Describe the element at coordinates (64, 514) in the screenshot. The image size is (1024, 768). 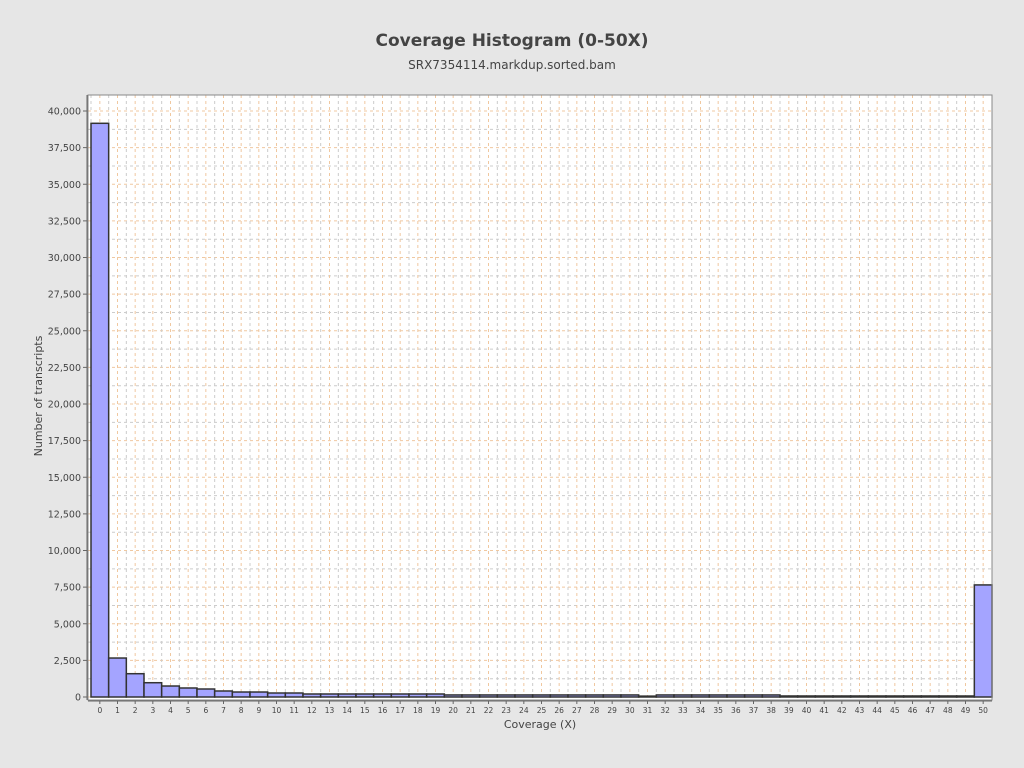
I see `y-tick-label: 12,500` at that location.